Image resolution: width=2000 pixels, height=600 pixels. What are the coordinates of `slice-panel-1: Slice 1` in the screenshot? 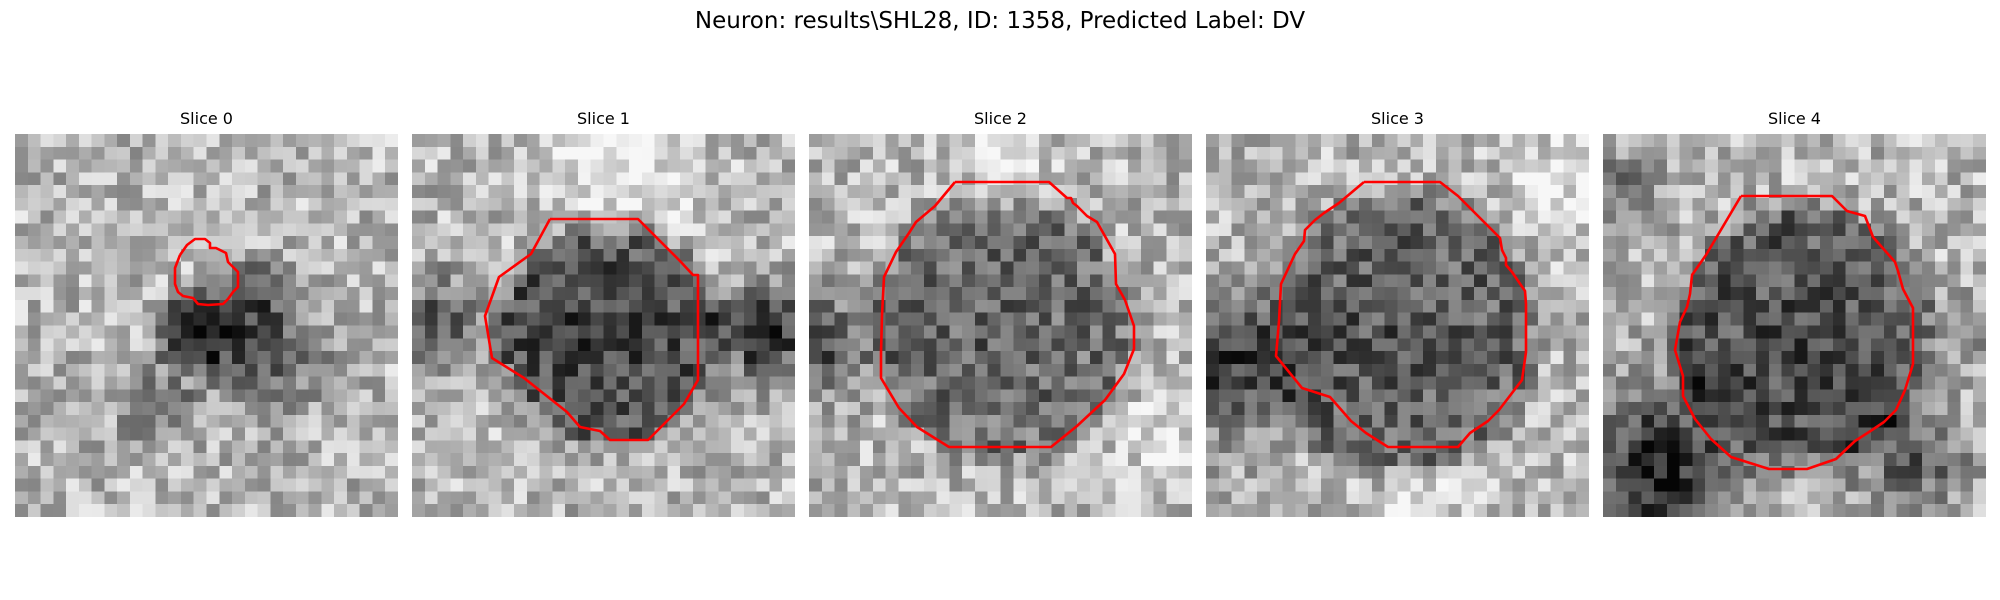 It's located at (603, 312).